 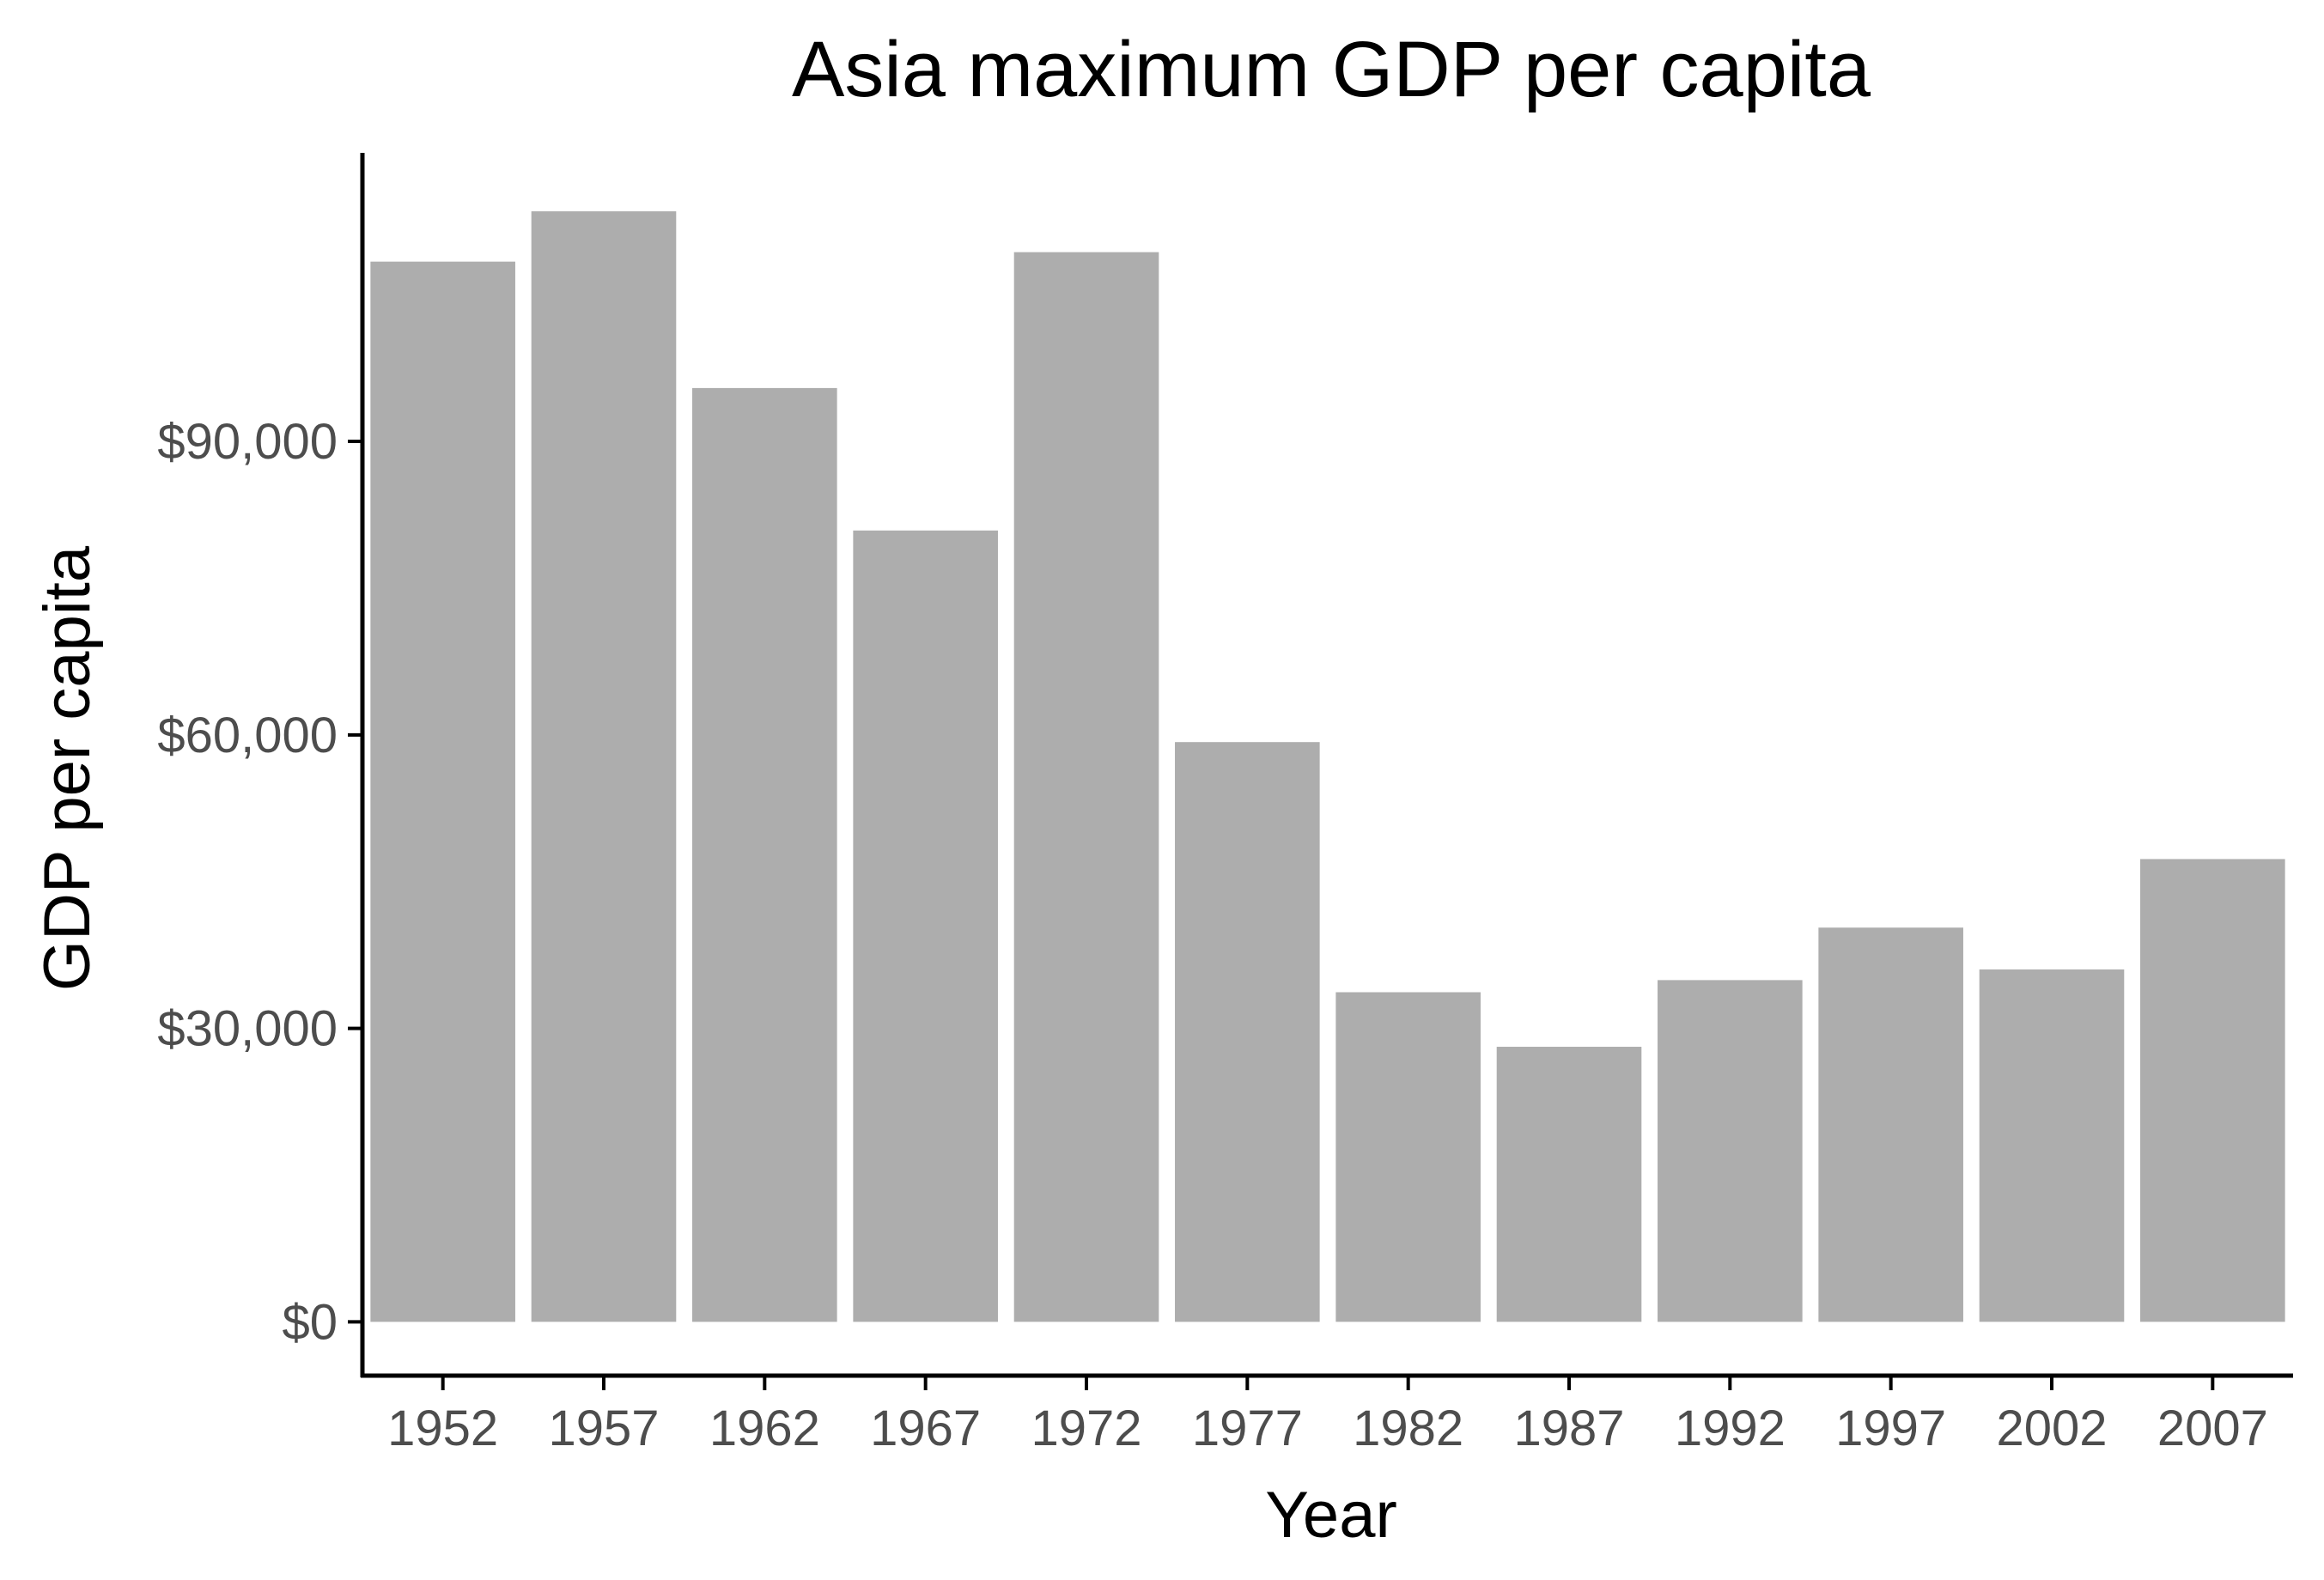 What do you see at coordinates (1731, 1151) in the screenshot?
I see `bar-1992` at bounding box center [1731, 1151].